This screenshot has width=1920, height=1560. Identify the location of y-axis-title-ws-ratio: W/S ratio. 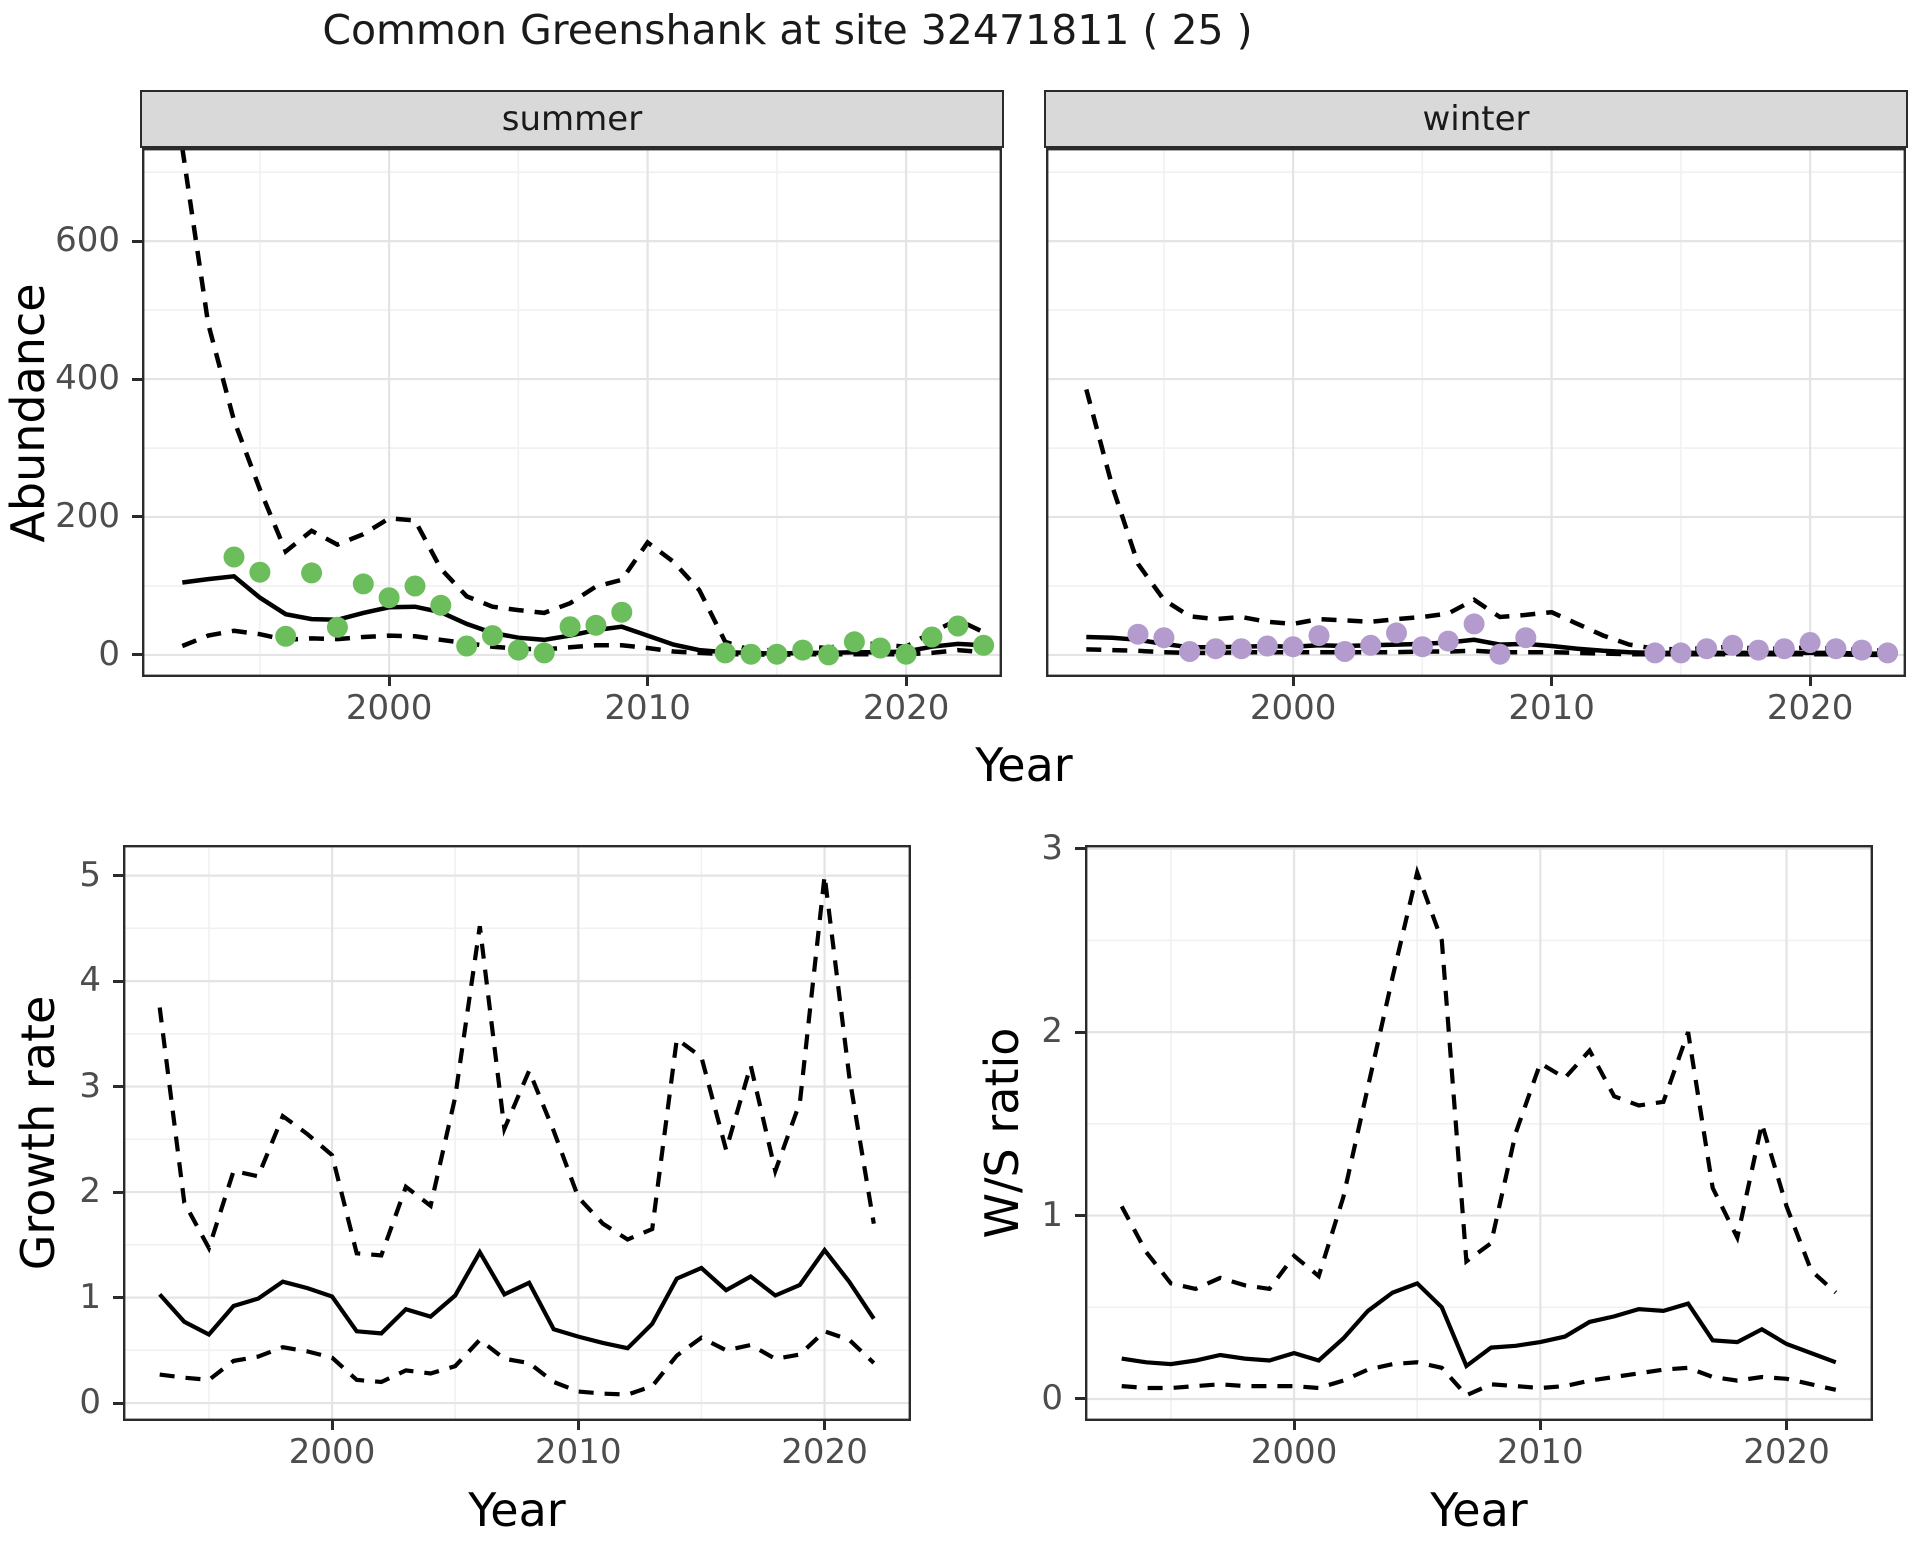
(1002, 1133).